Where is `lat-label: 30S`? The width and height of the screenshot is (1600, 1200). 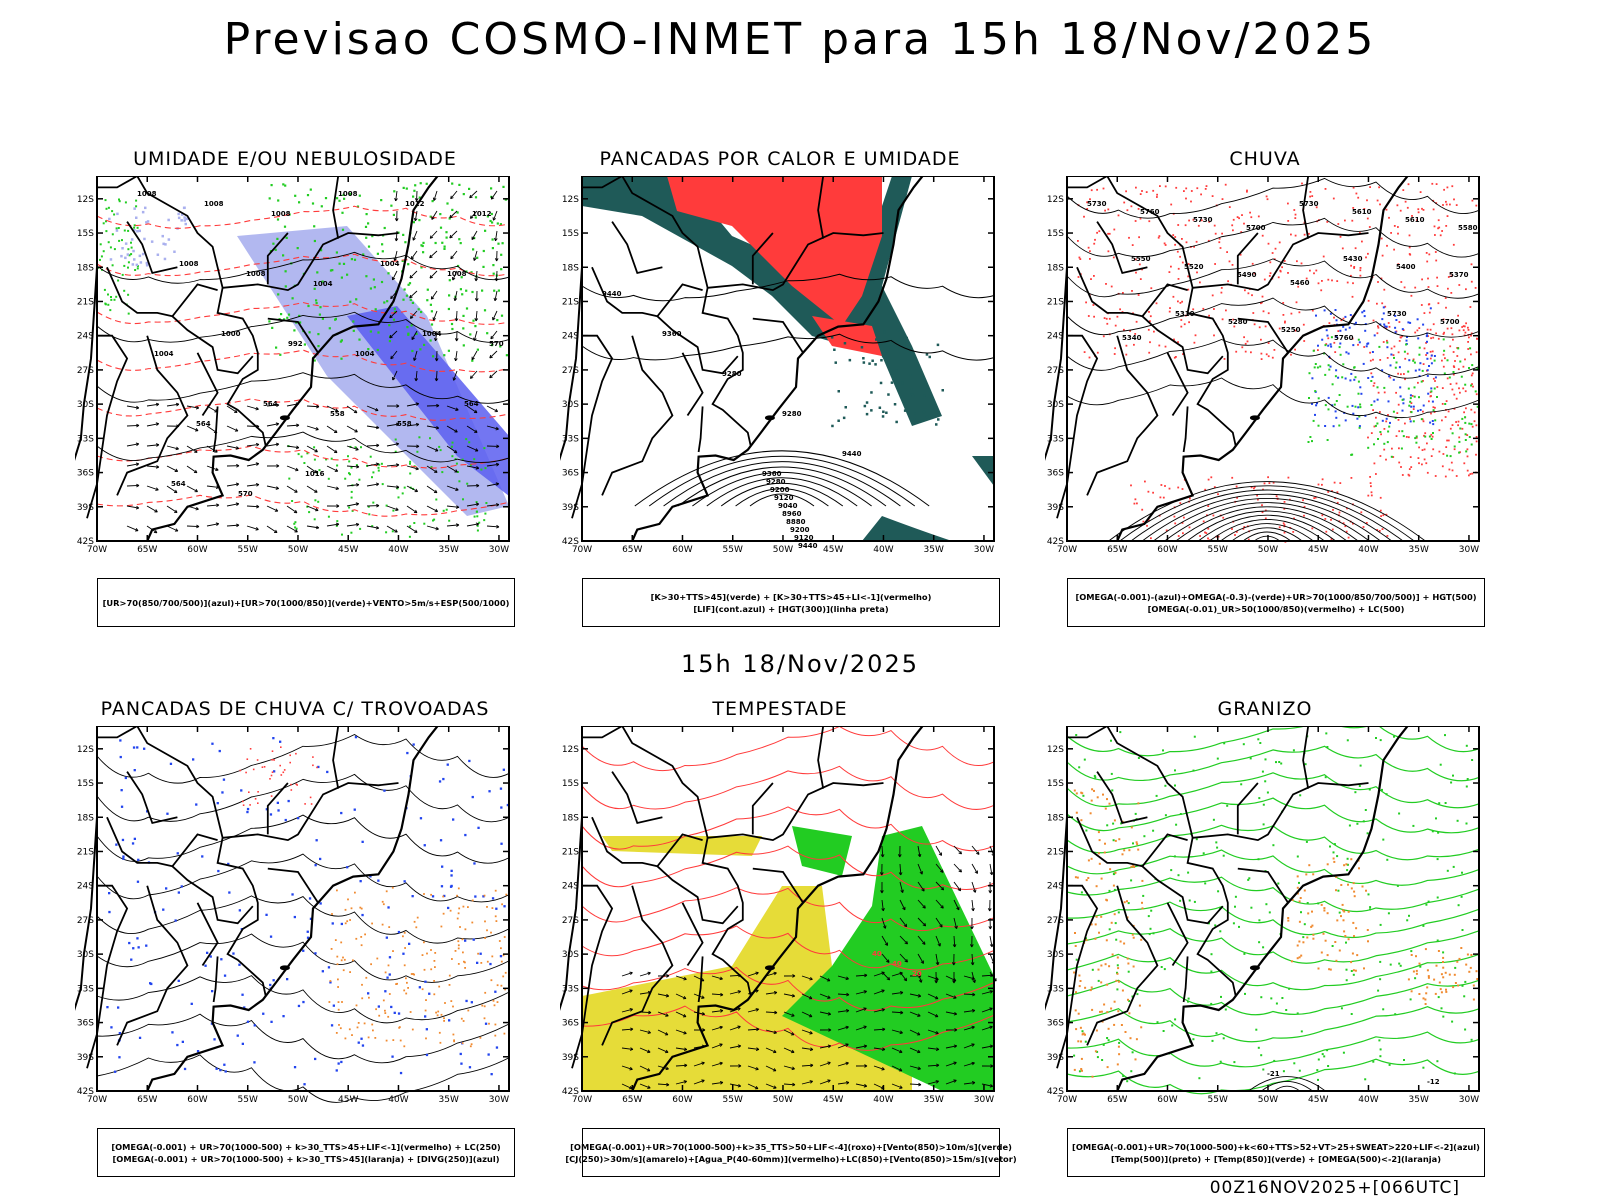
lat-label: 30S is located at coordinates (1055, 955).